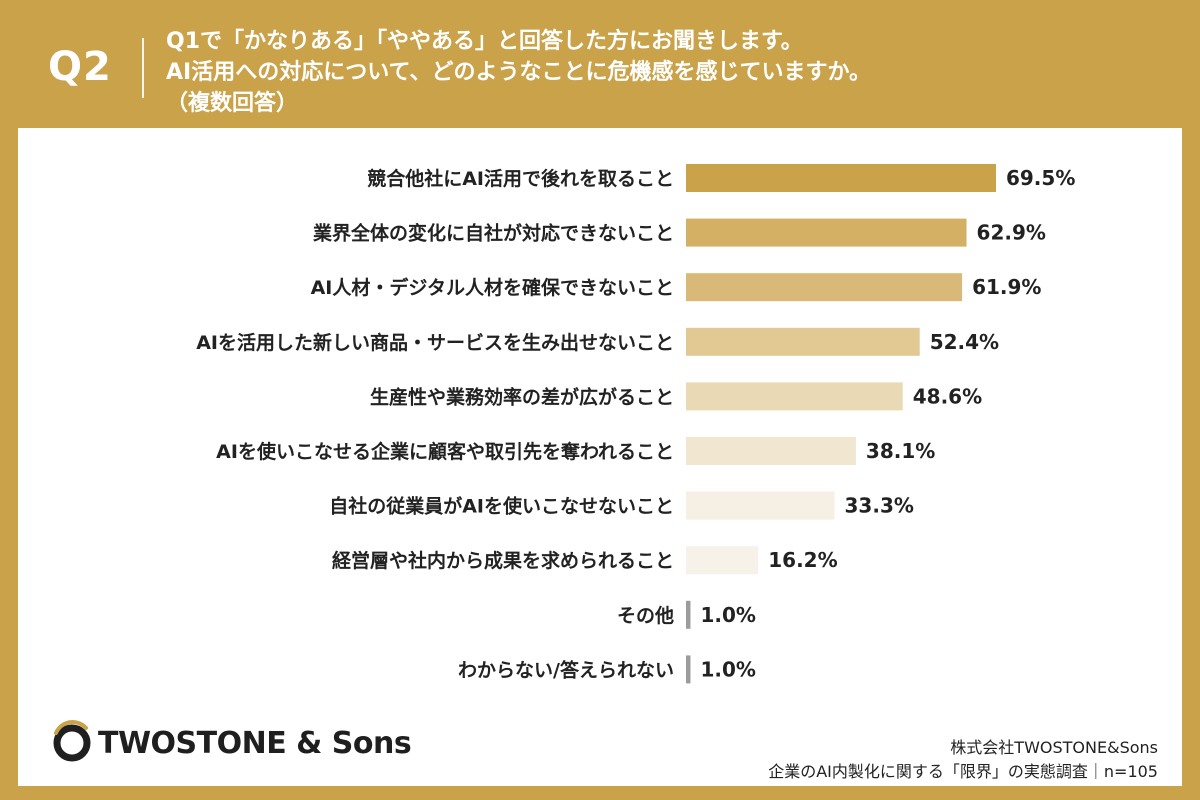 The height and width of the screenshot is (800, 1200). What do you see at coordinates (72, 741) in the screenshot?
I see `twostone-logo-icon` at bounding box center [72, 741].